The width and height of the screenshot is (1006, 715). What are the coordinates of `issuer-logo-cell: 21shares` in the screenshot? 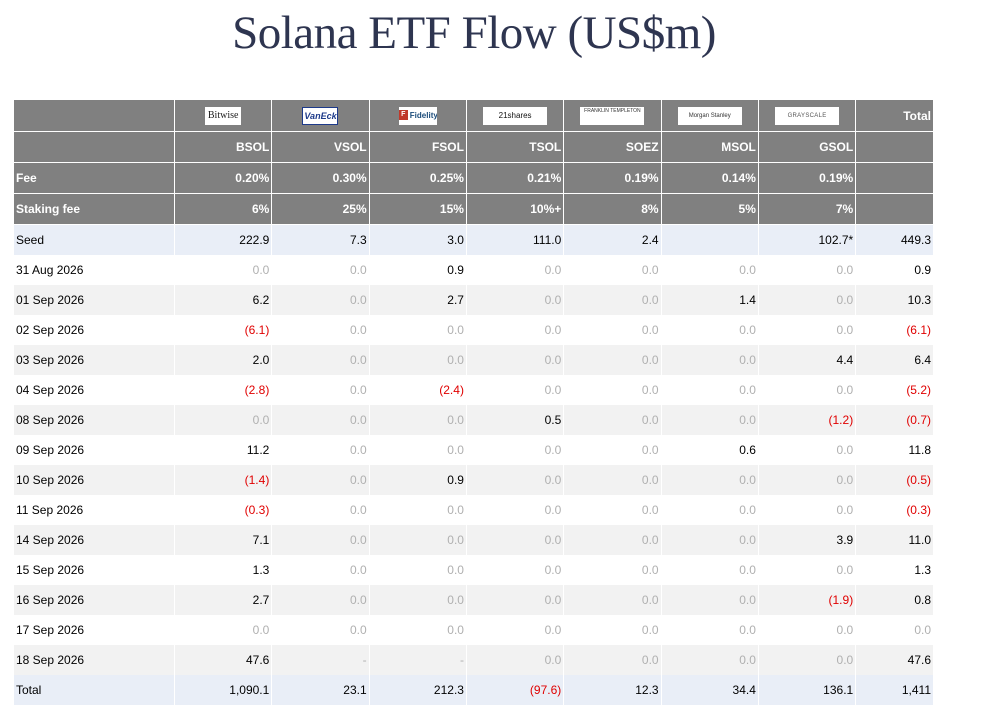 It's located at (515, 116).